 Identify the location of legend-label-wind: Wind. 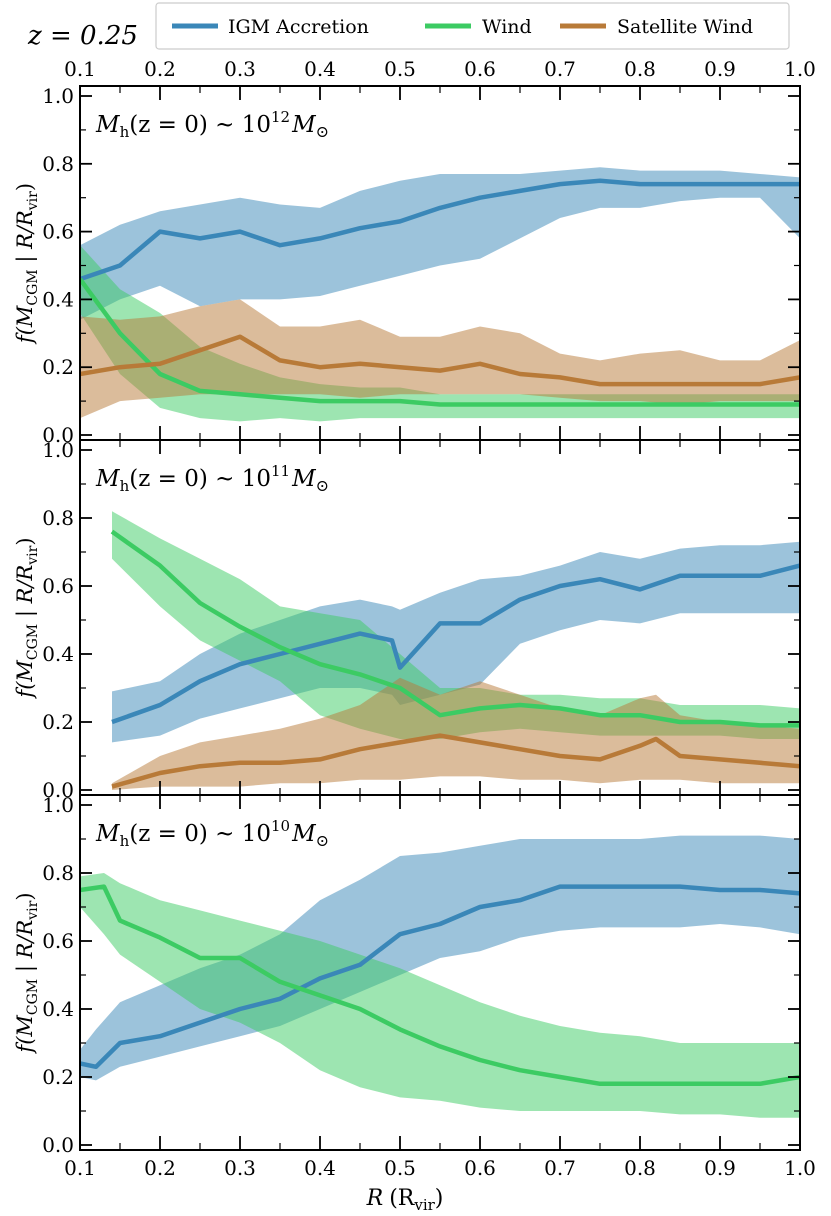
(507, 27).